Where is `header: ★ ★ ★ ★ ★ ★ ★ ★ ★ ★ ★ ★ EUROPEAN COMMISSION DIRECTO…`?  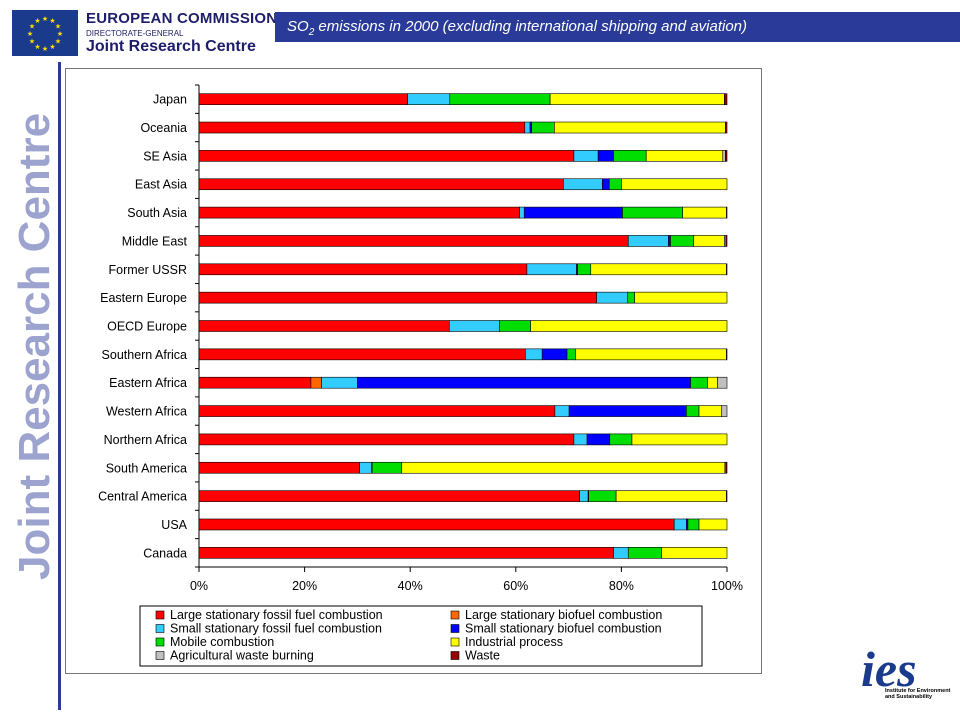
header: ★ ★ ★ ★ ★ ★ ★ ★ ★ ★ ★ ★ EUROPEAN COMMISSION DIRECTO… is located at coordinates (480, 31).